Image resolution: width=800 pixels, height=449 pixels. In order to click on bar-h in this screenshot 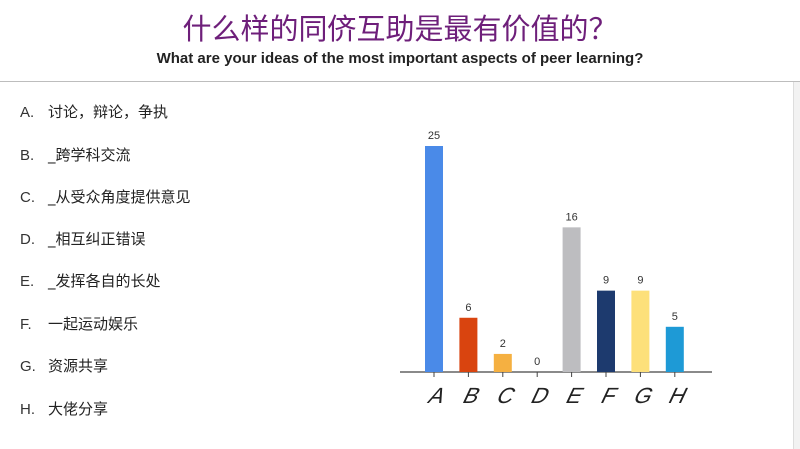, I will do `click(674, 349)`.